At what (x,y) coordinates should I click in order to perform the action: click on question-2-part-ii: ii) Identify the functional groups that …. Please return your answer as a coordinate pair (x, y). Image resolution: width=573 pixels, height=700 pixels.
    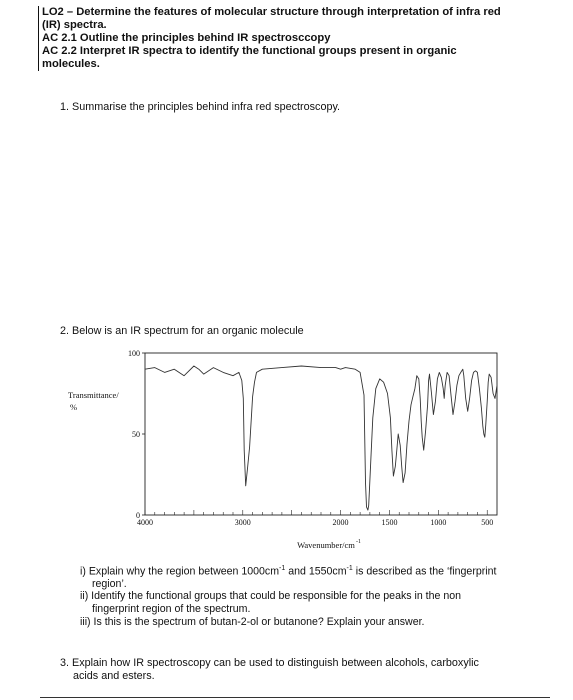
    Looking at the image, I should click on (270, 602).